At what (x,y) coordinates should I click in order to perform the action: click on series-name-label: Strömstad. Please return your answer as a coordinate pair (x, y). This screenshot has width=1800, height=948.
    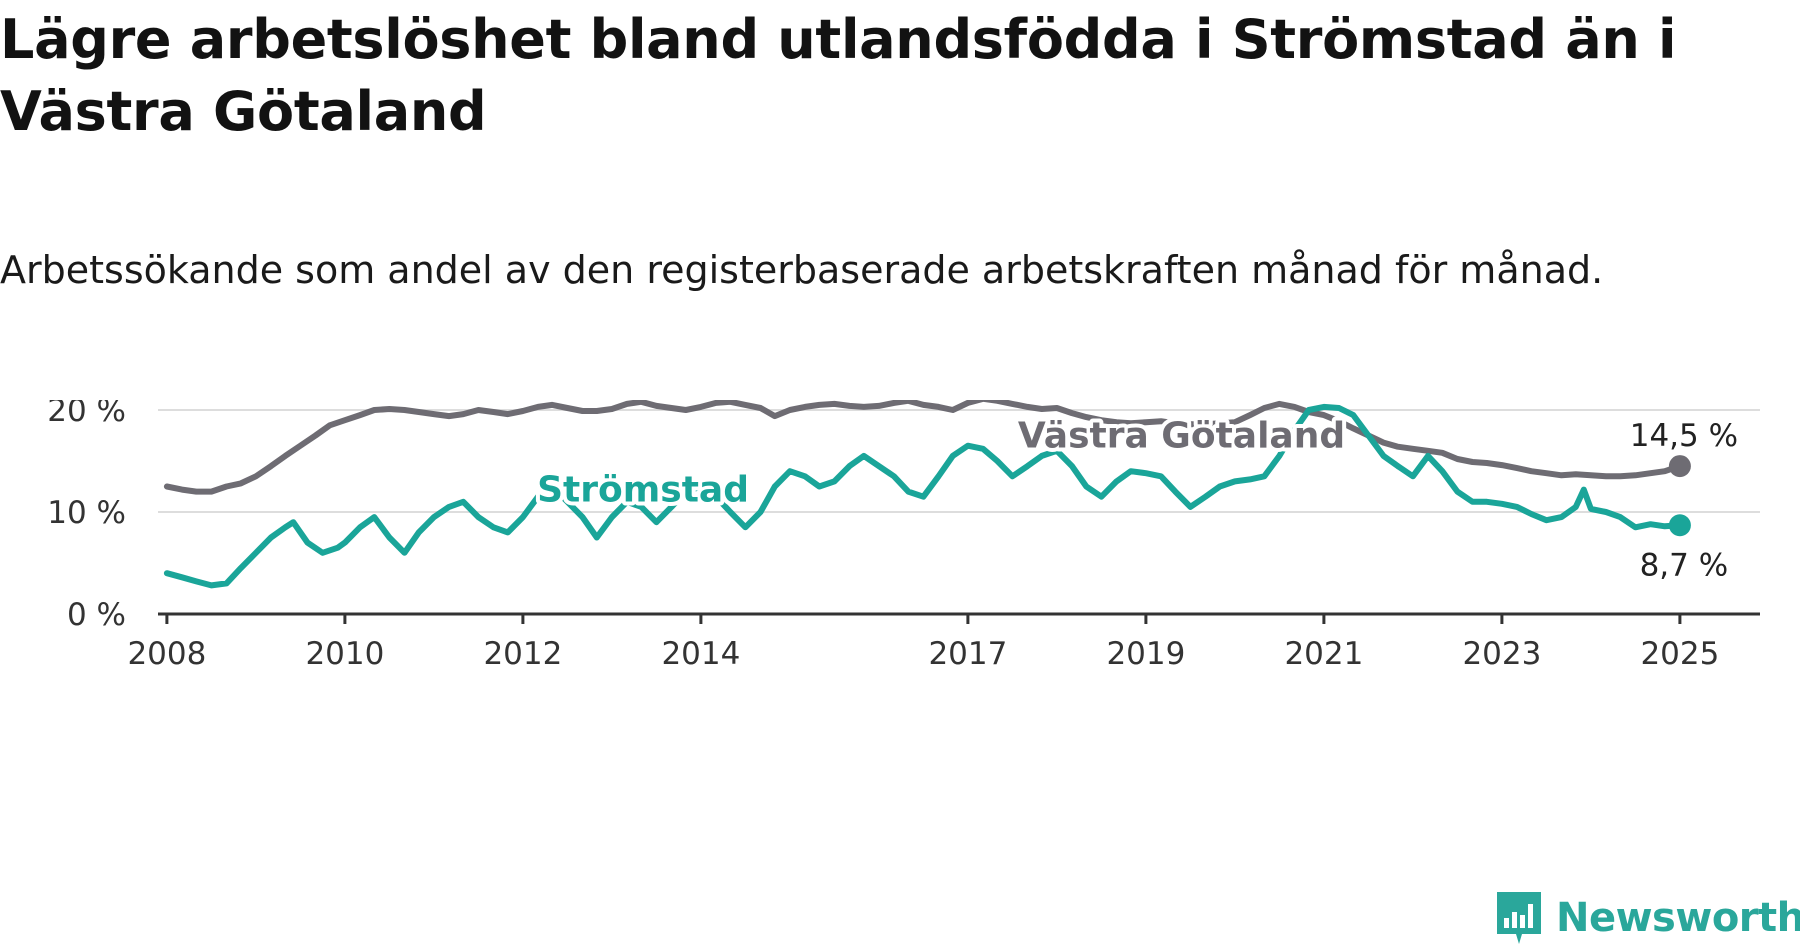
    Looking at the image, I should click on (643, 490).